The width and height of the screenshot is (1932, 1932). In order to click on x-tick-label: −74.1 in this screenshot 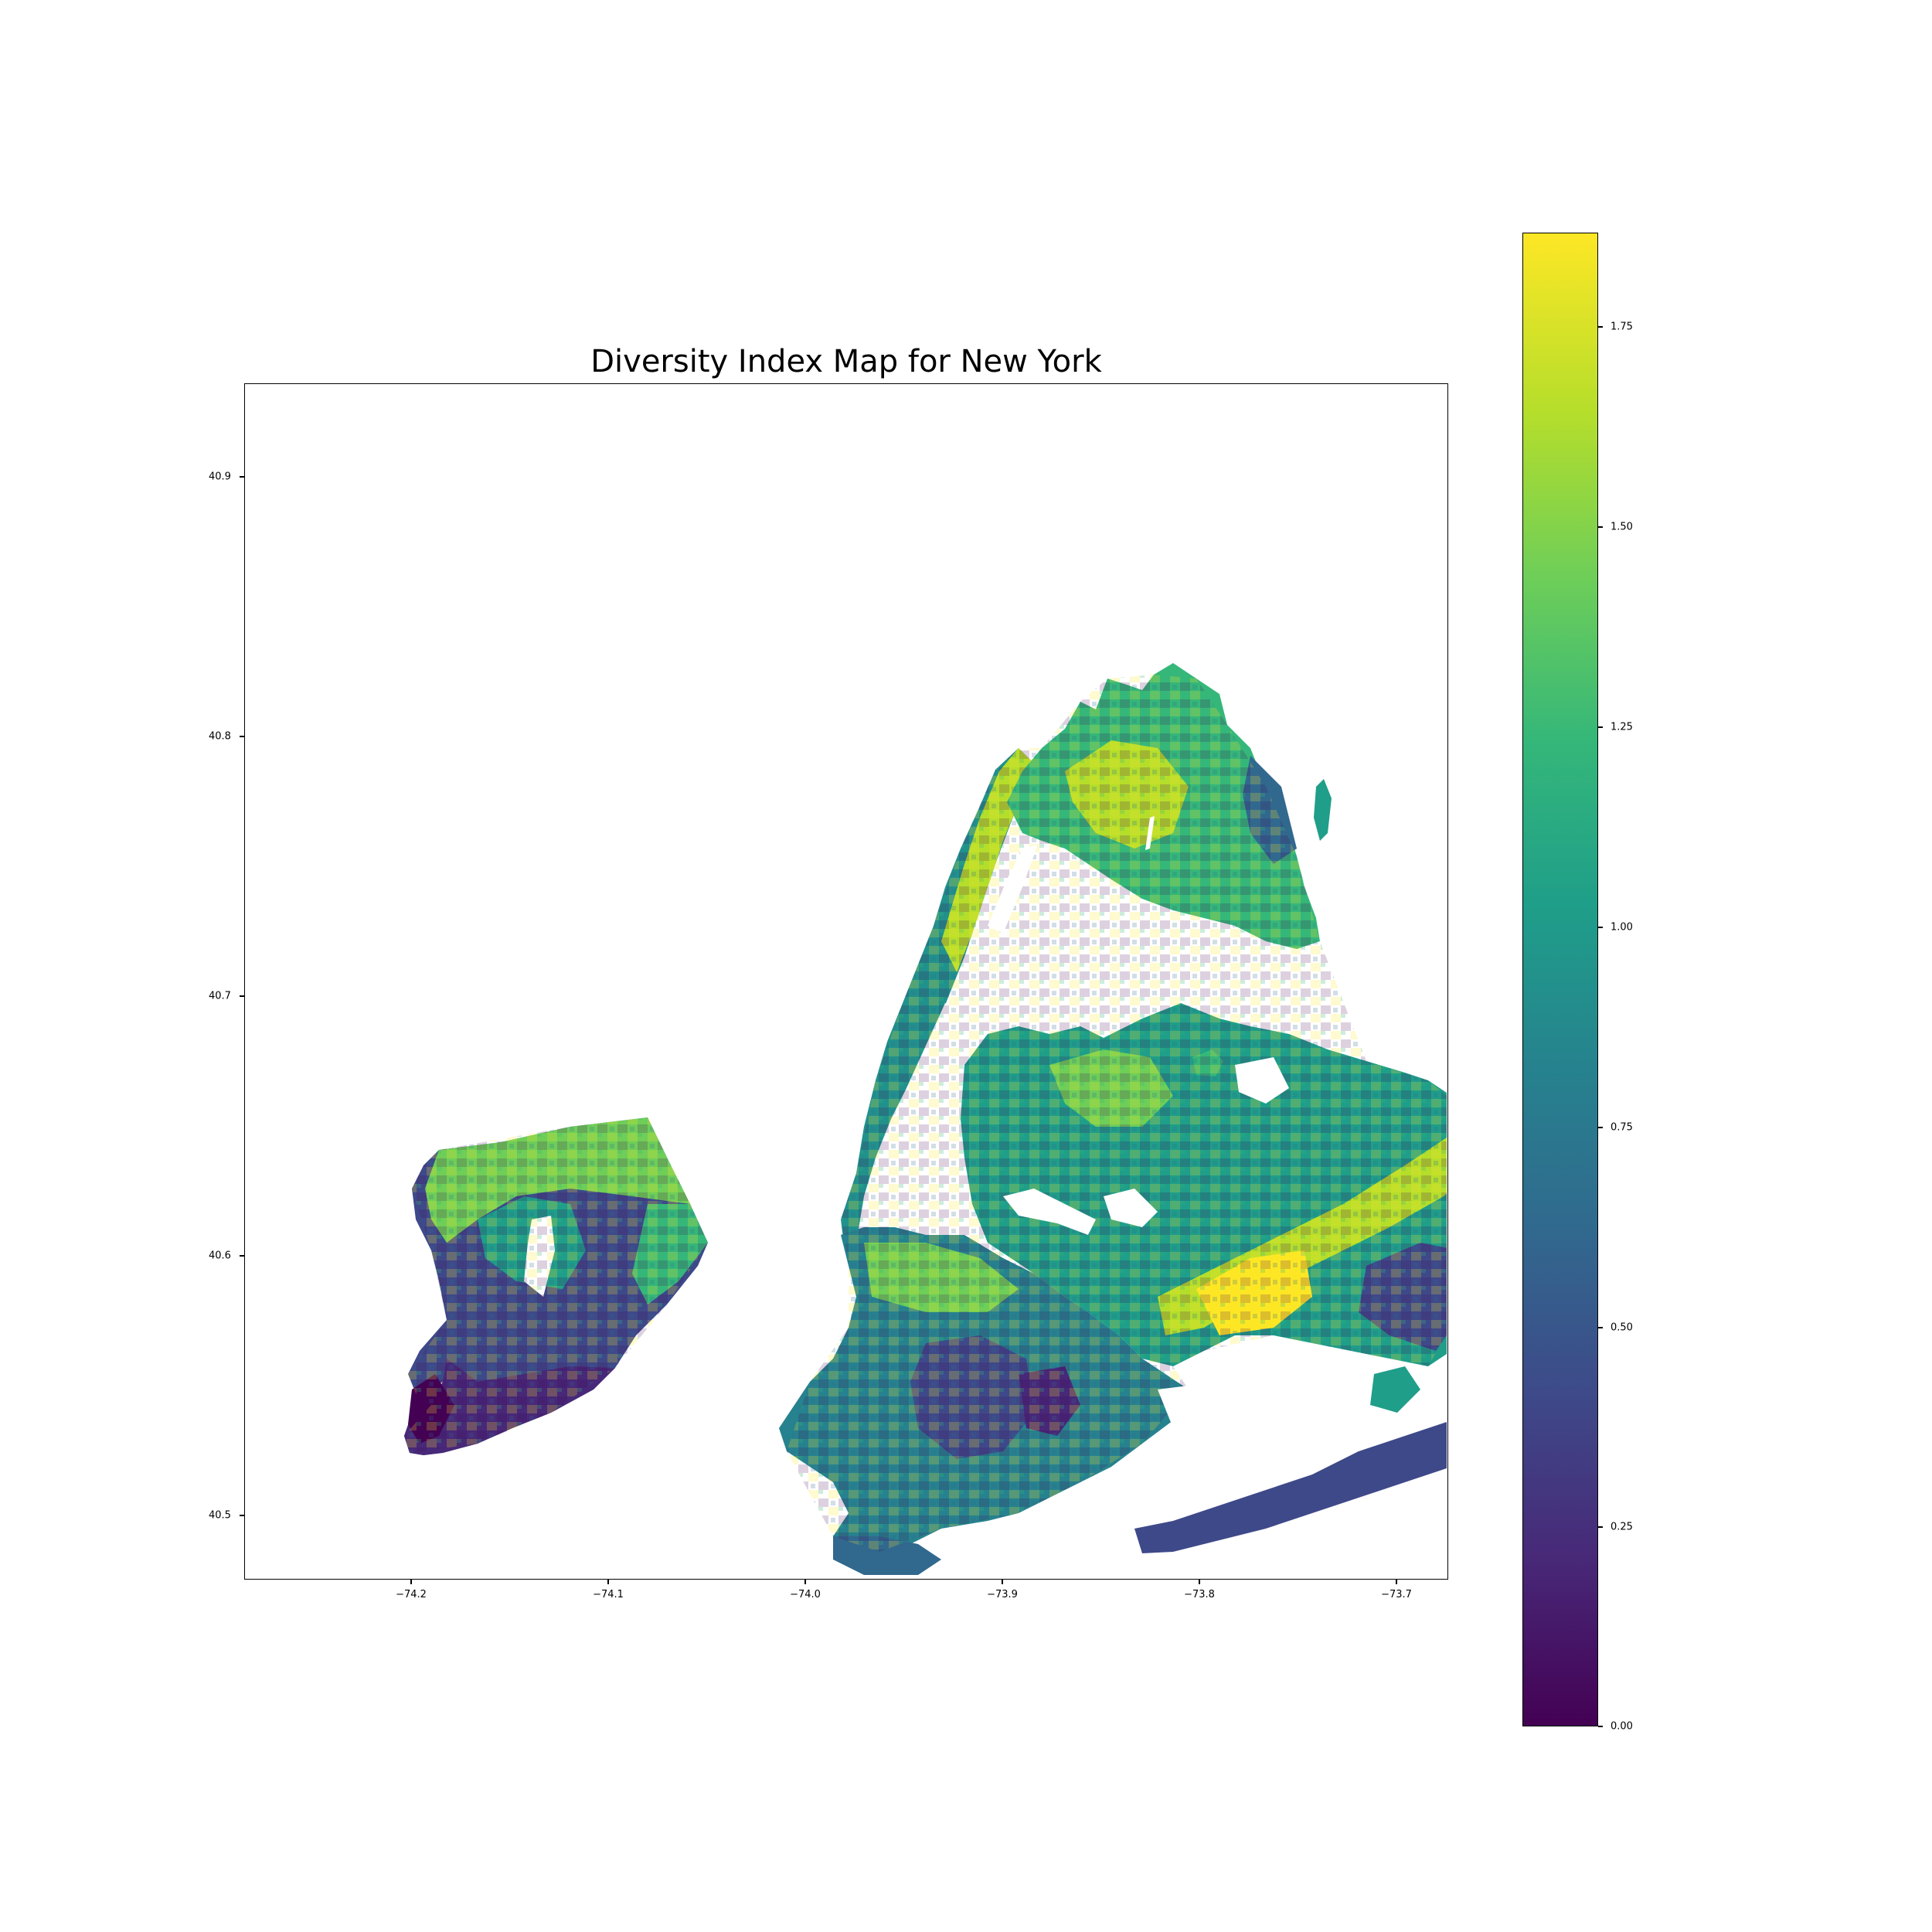, I will do `click(609, 1595)`.